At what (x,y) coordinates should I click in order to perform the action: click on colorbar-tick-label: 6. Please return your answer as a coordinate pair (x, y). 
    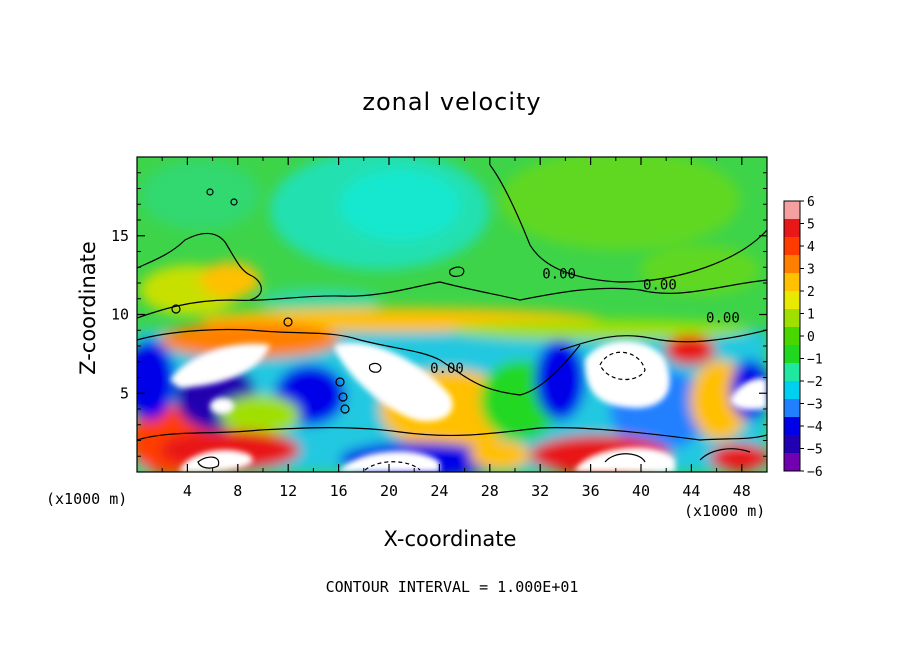
    Looking at the image, I should click on (811, 202).